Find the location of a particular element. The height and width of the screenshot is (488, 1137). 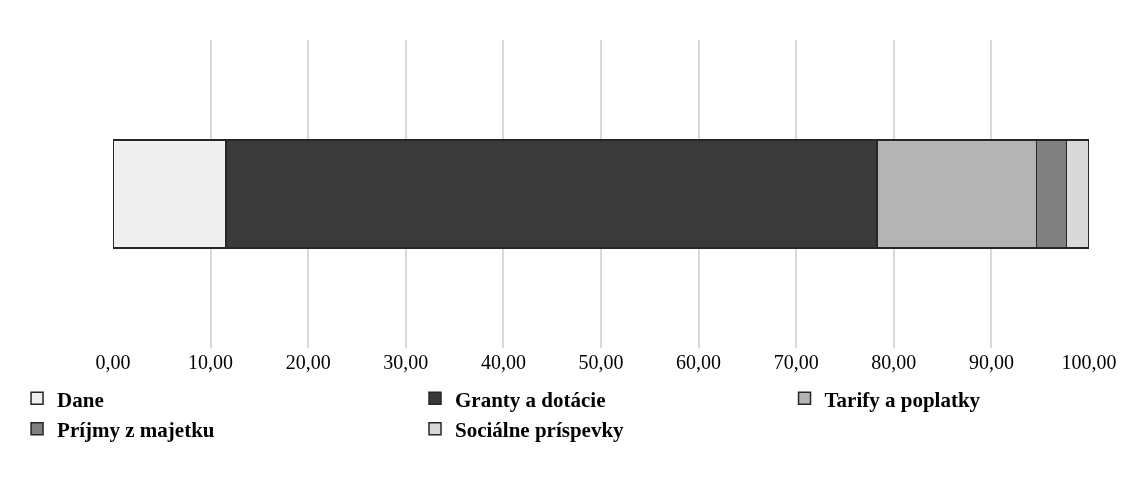

x-tick-label: 10,00 is located at coordinates (211, 362).